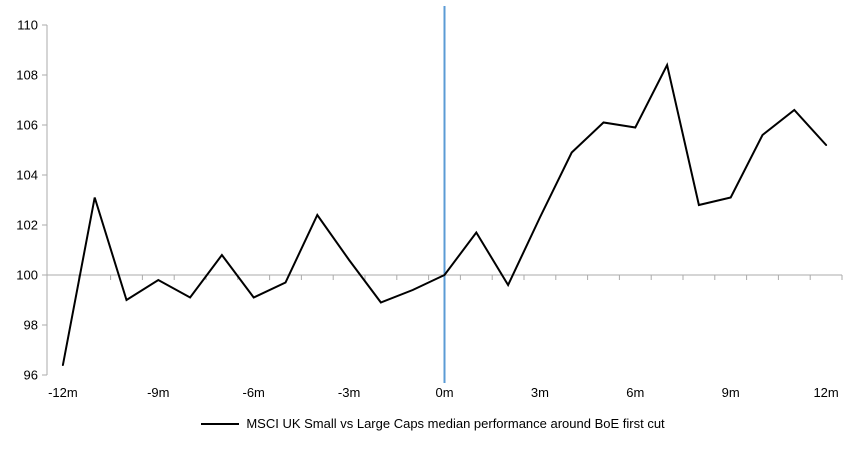 This screenshot has width=852, height=450. What do you see at coordinates (63, 392) in the screenshot?
I see `x-tick-label: -12m` at bounding box center [63, 392].